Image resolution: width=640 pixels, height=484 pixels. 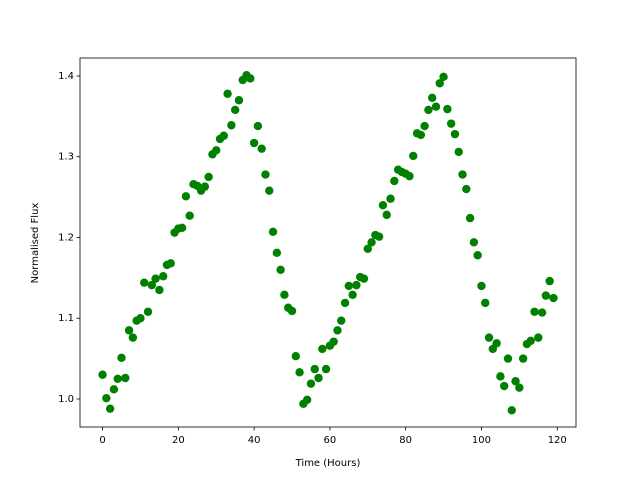 I want to click on x-tick-label: 80, so click(x=405, y=440).